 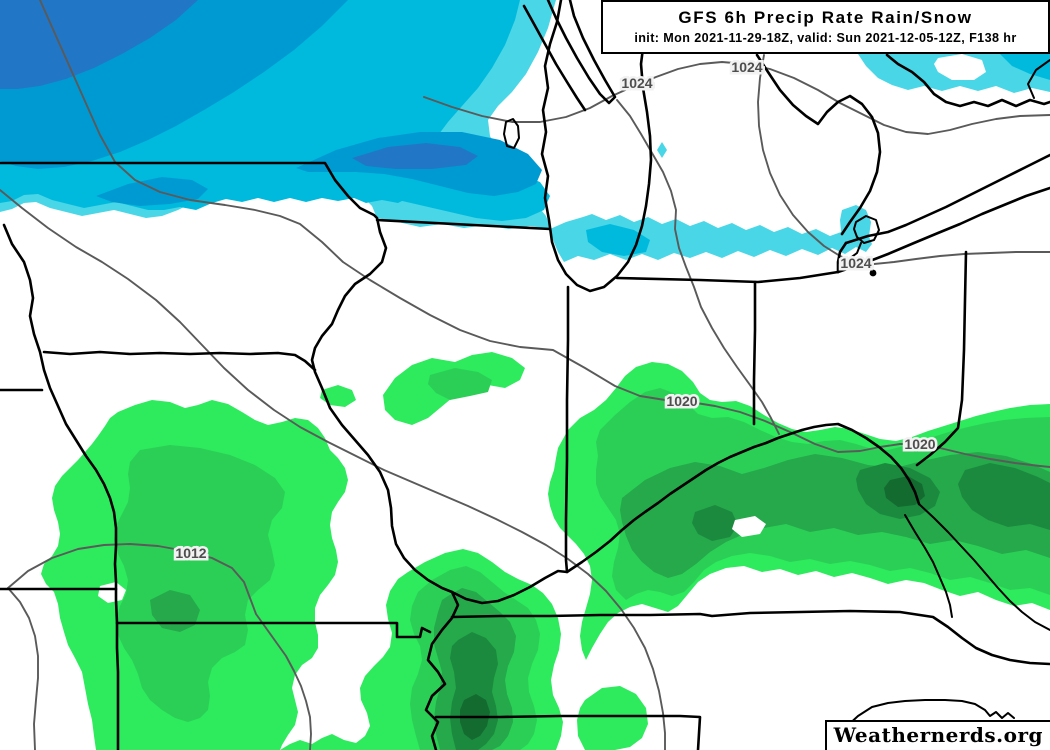 I want to click on border-wv-va, so click(x=984, y=567).